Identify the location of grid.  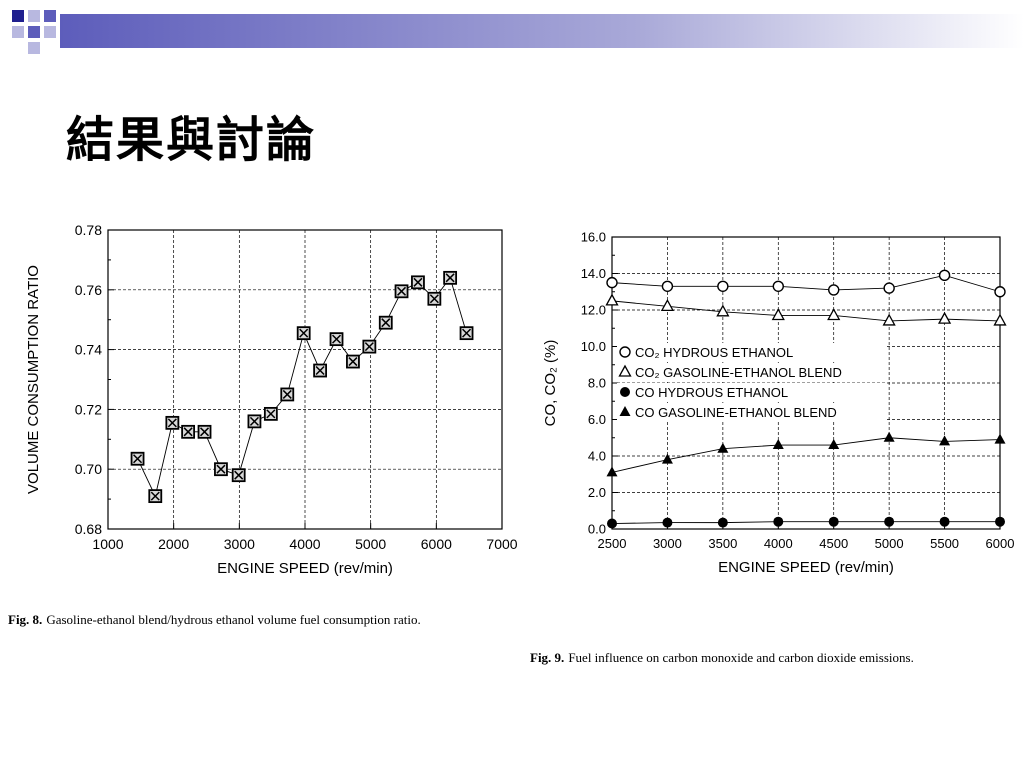
(305, 379).